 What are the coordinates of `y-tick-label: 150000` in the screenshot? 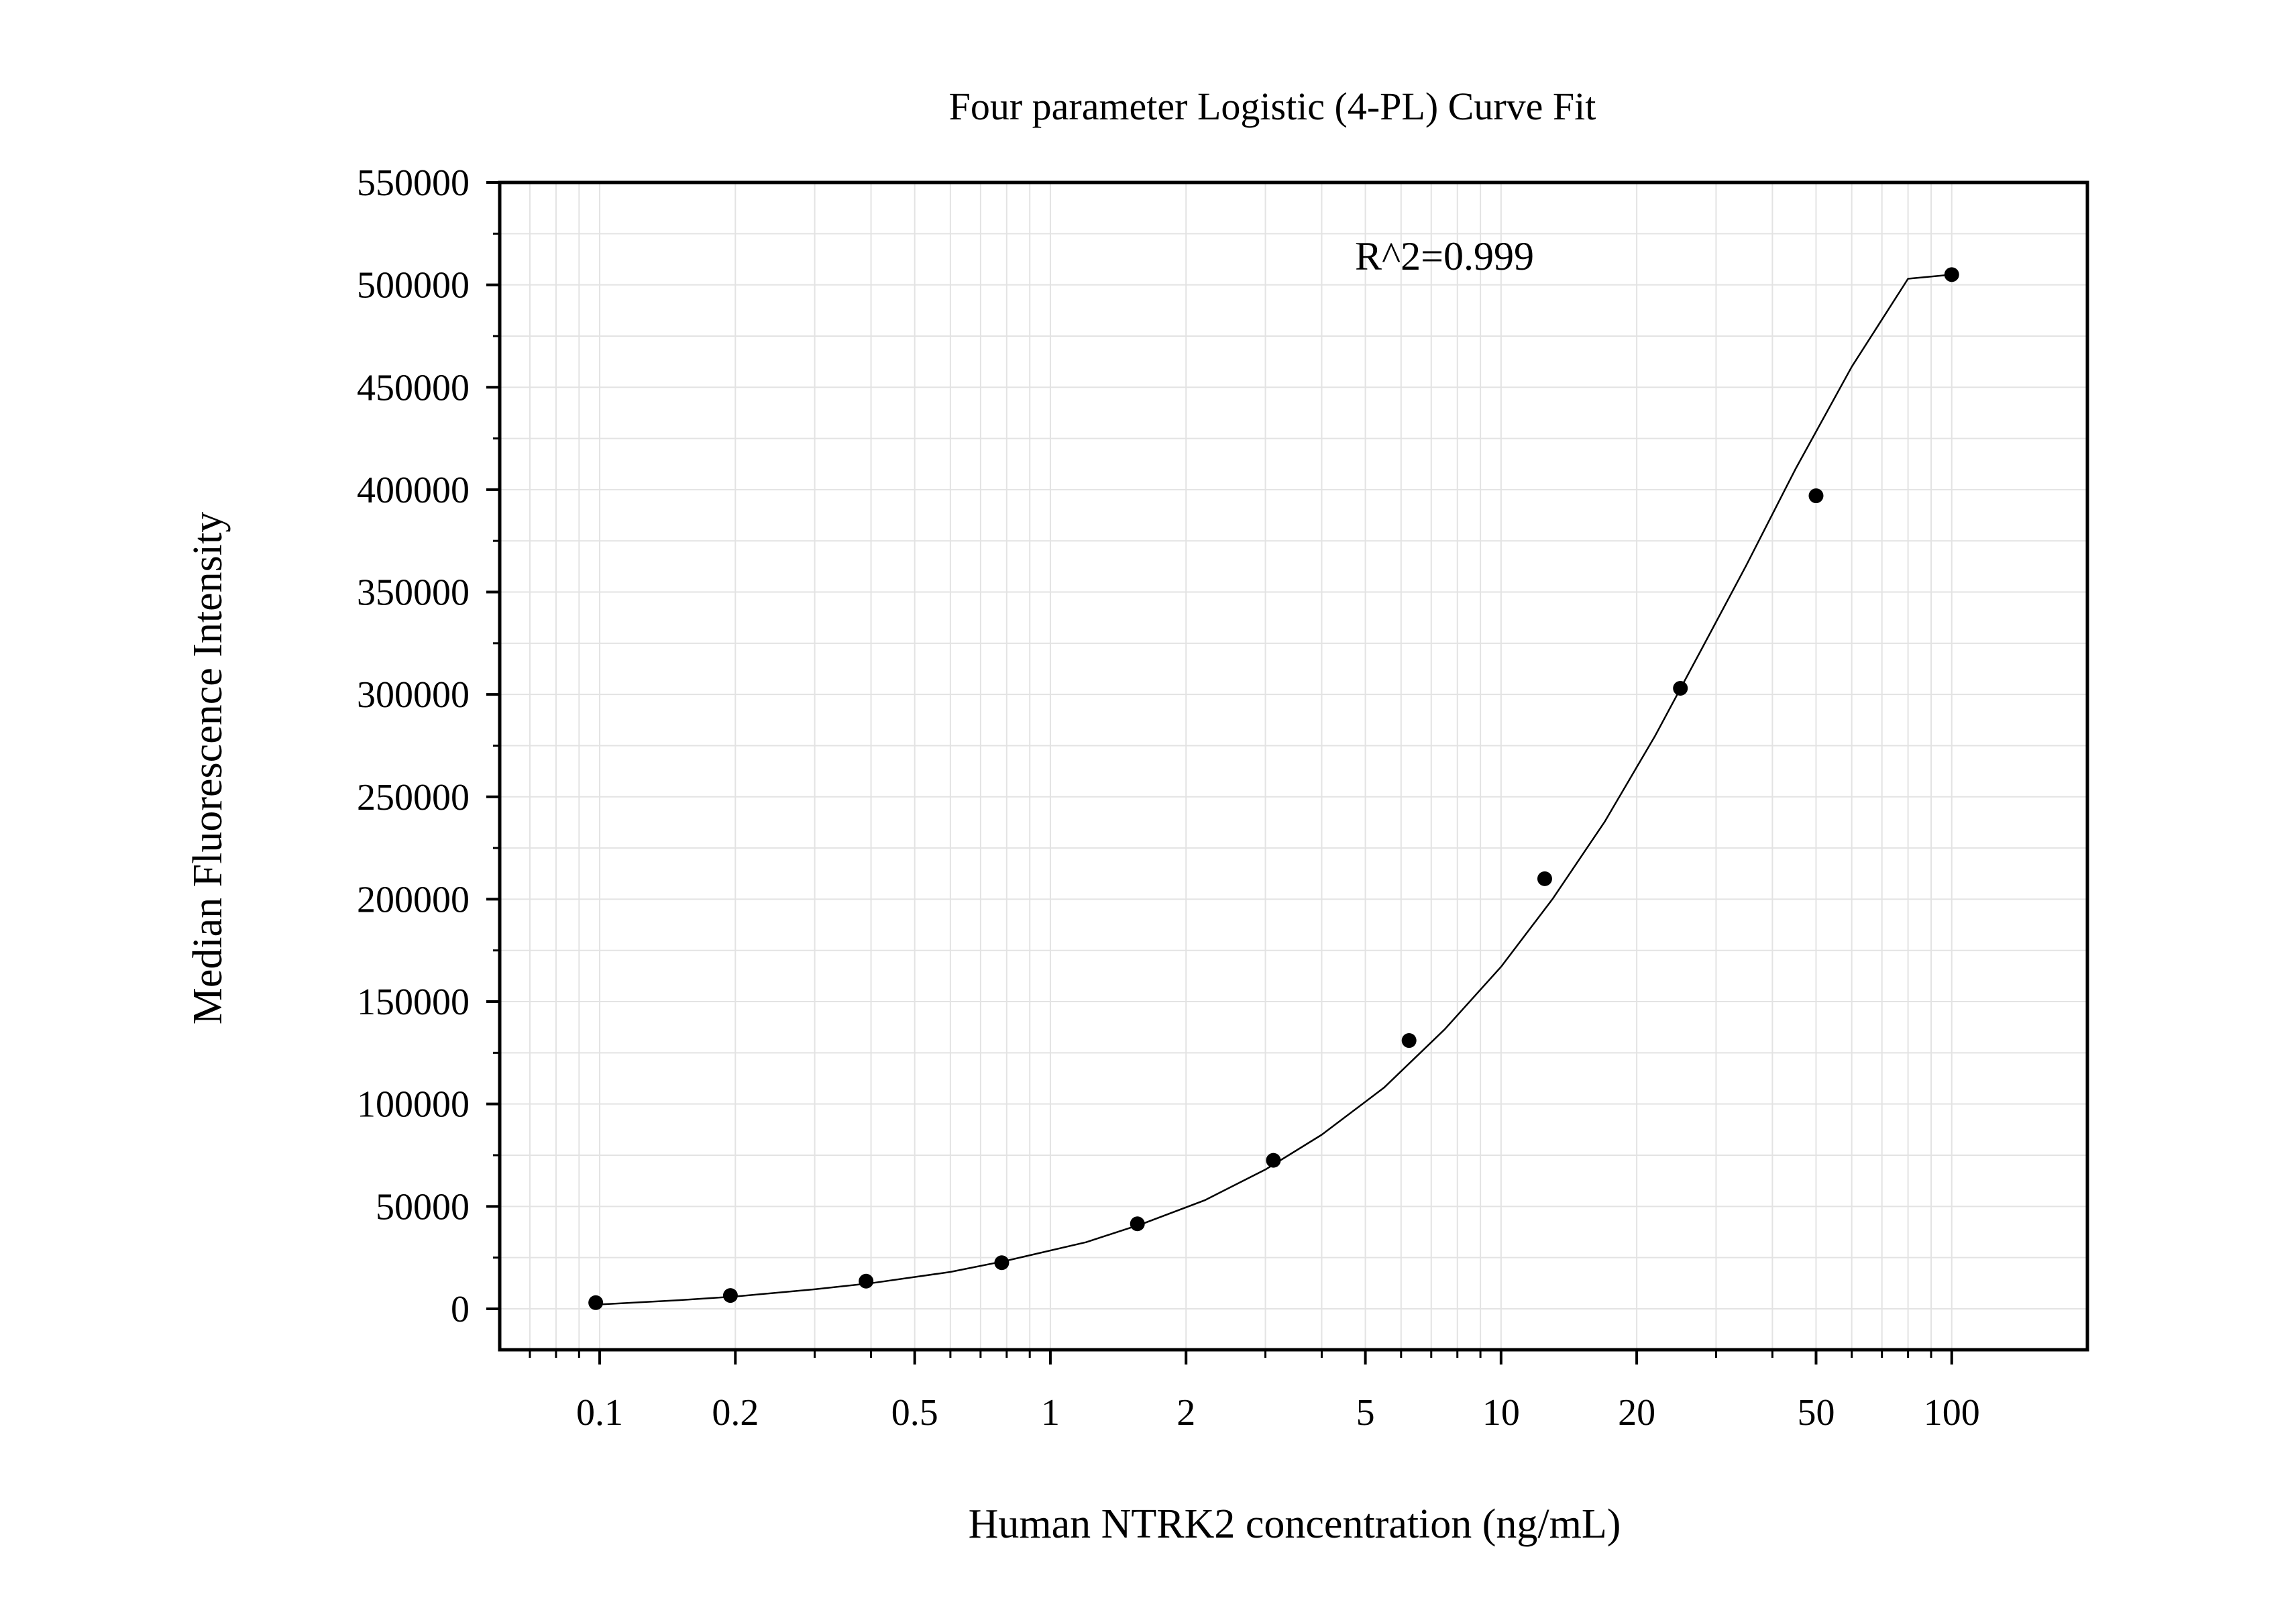 It's located at (414, 1002).